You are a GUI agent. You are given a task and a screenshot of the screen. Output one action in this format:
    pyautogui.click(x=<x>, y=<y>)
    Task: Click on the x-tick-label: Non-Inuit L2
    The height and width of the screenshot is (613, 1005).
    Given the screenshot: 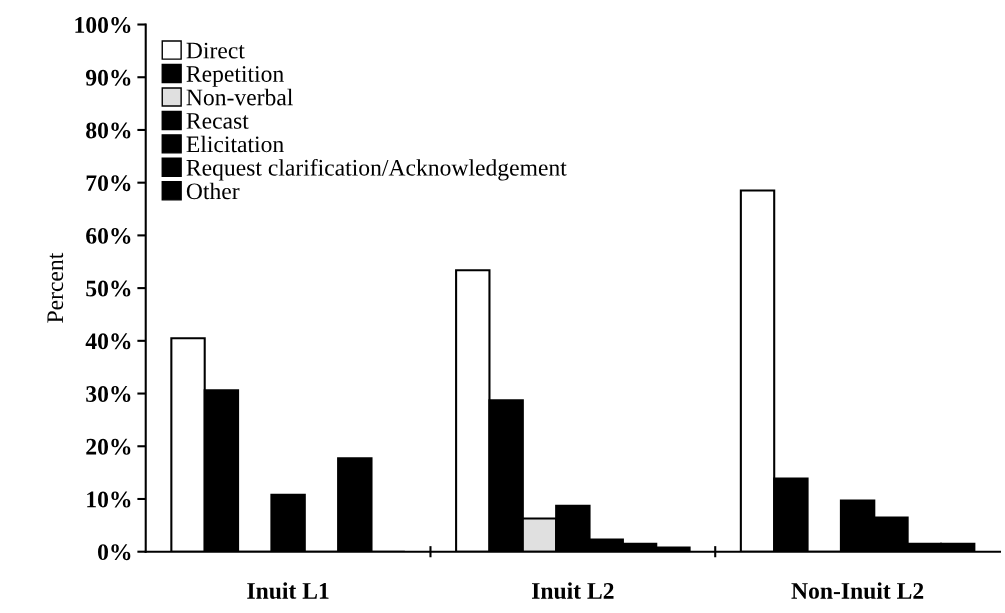 What is the action you would take?
    pyautogui.click(x=857, y=590)
    